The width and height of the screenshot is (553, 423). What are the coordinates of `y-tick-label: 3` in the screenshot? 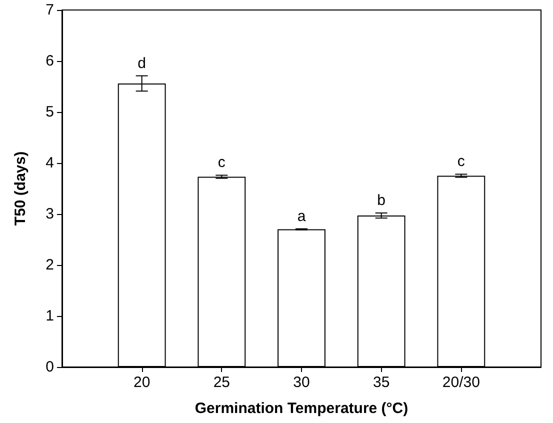 It's located at (50, 214).